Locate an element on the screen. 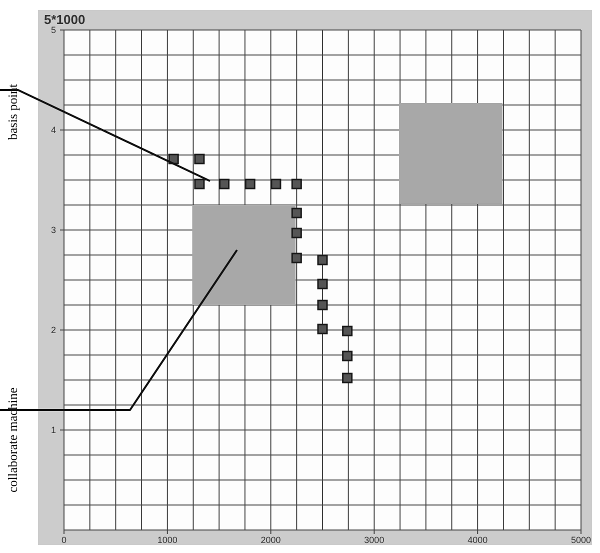 This screenshot has height=553, width=600. y-tick-label: 4 is located at coordinates (53, 130).